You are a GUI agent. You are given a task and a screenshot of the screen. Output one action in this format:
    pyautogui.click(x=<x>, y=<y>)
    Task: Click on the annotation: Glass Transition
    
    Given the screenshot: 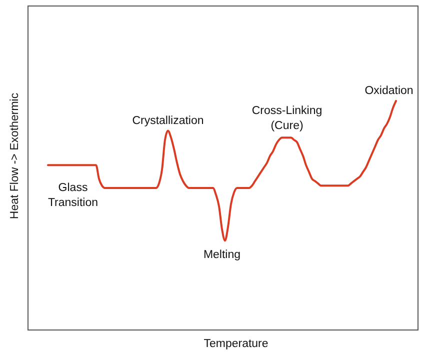 What is the action you would take?
    pyautogui.click(x=73, y=195)
    